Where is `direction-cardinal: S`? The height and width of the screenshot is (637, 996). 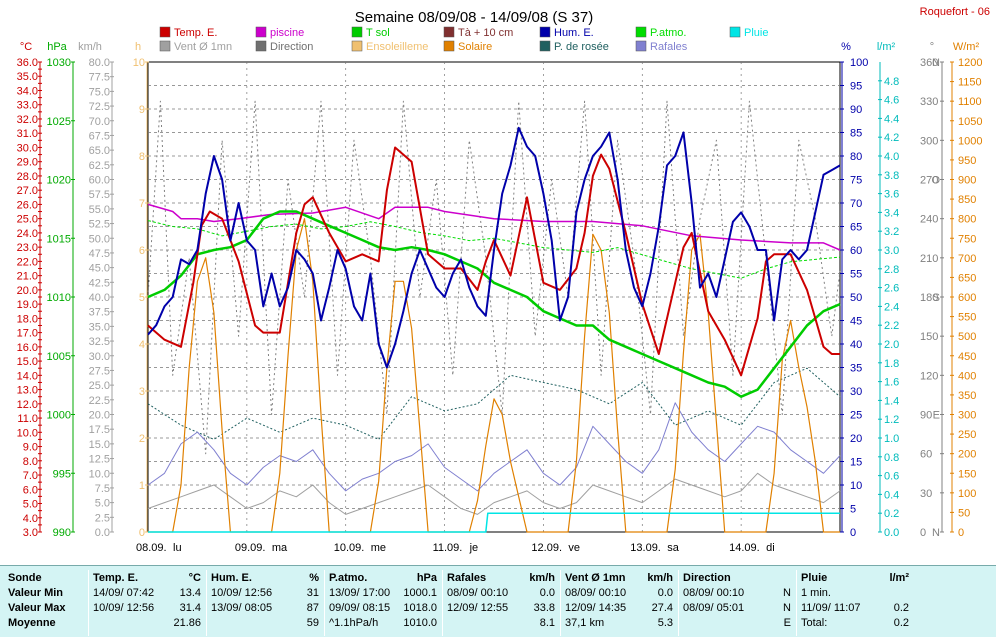 direction-cardinal: S is located at coordinates (936, 298).